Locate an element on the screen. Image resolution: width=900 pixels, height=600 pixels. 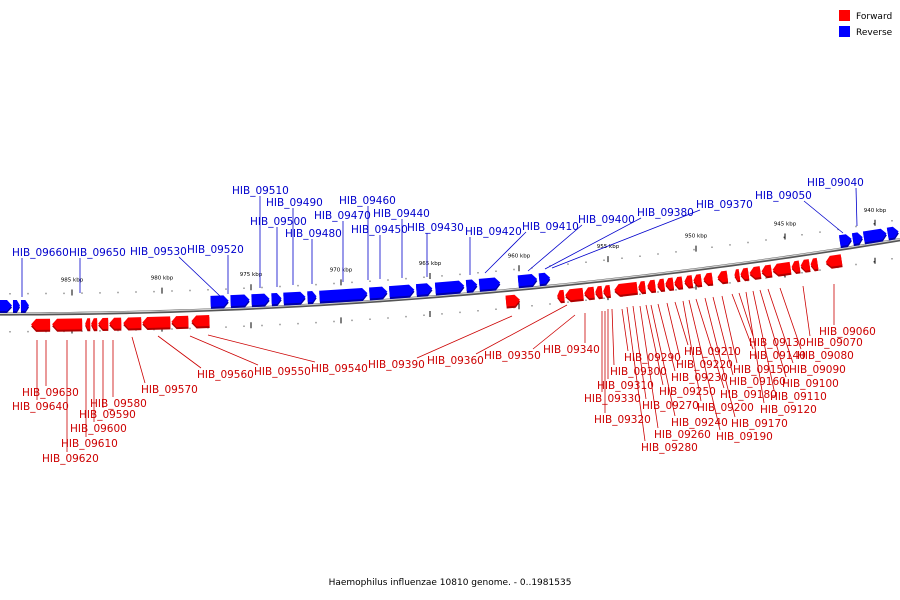
gene-label: HIB_09540 is located at coordinates (339, 369).